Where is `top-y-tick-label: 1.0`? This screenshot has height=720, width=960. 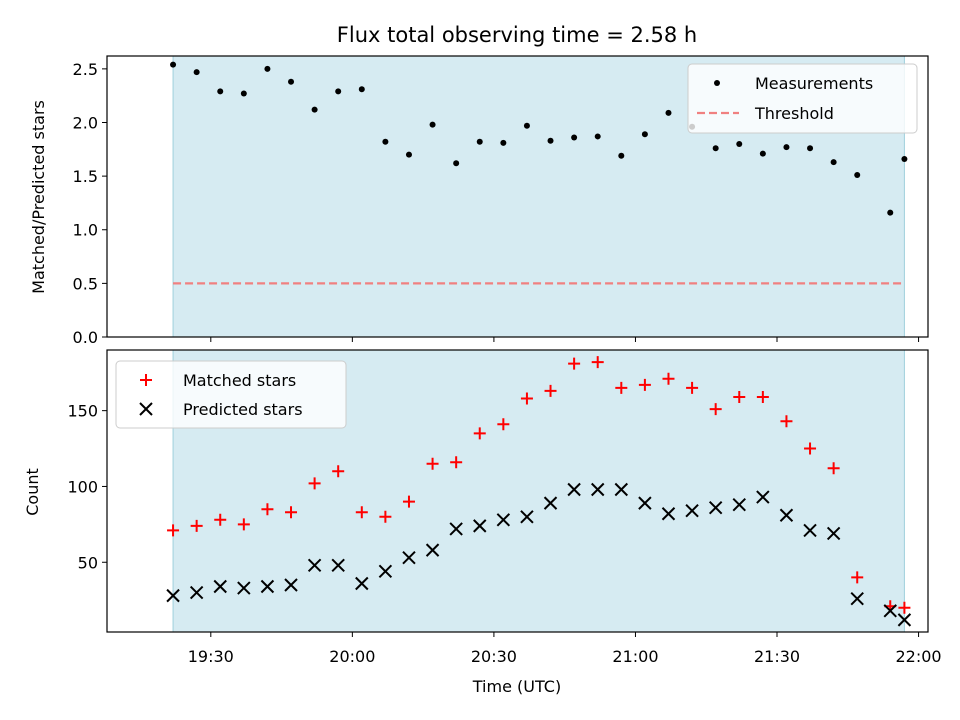 top-y-tick-label: 1.0 is located at coordinates (85, 230).